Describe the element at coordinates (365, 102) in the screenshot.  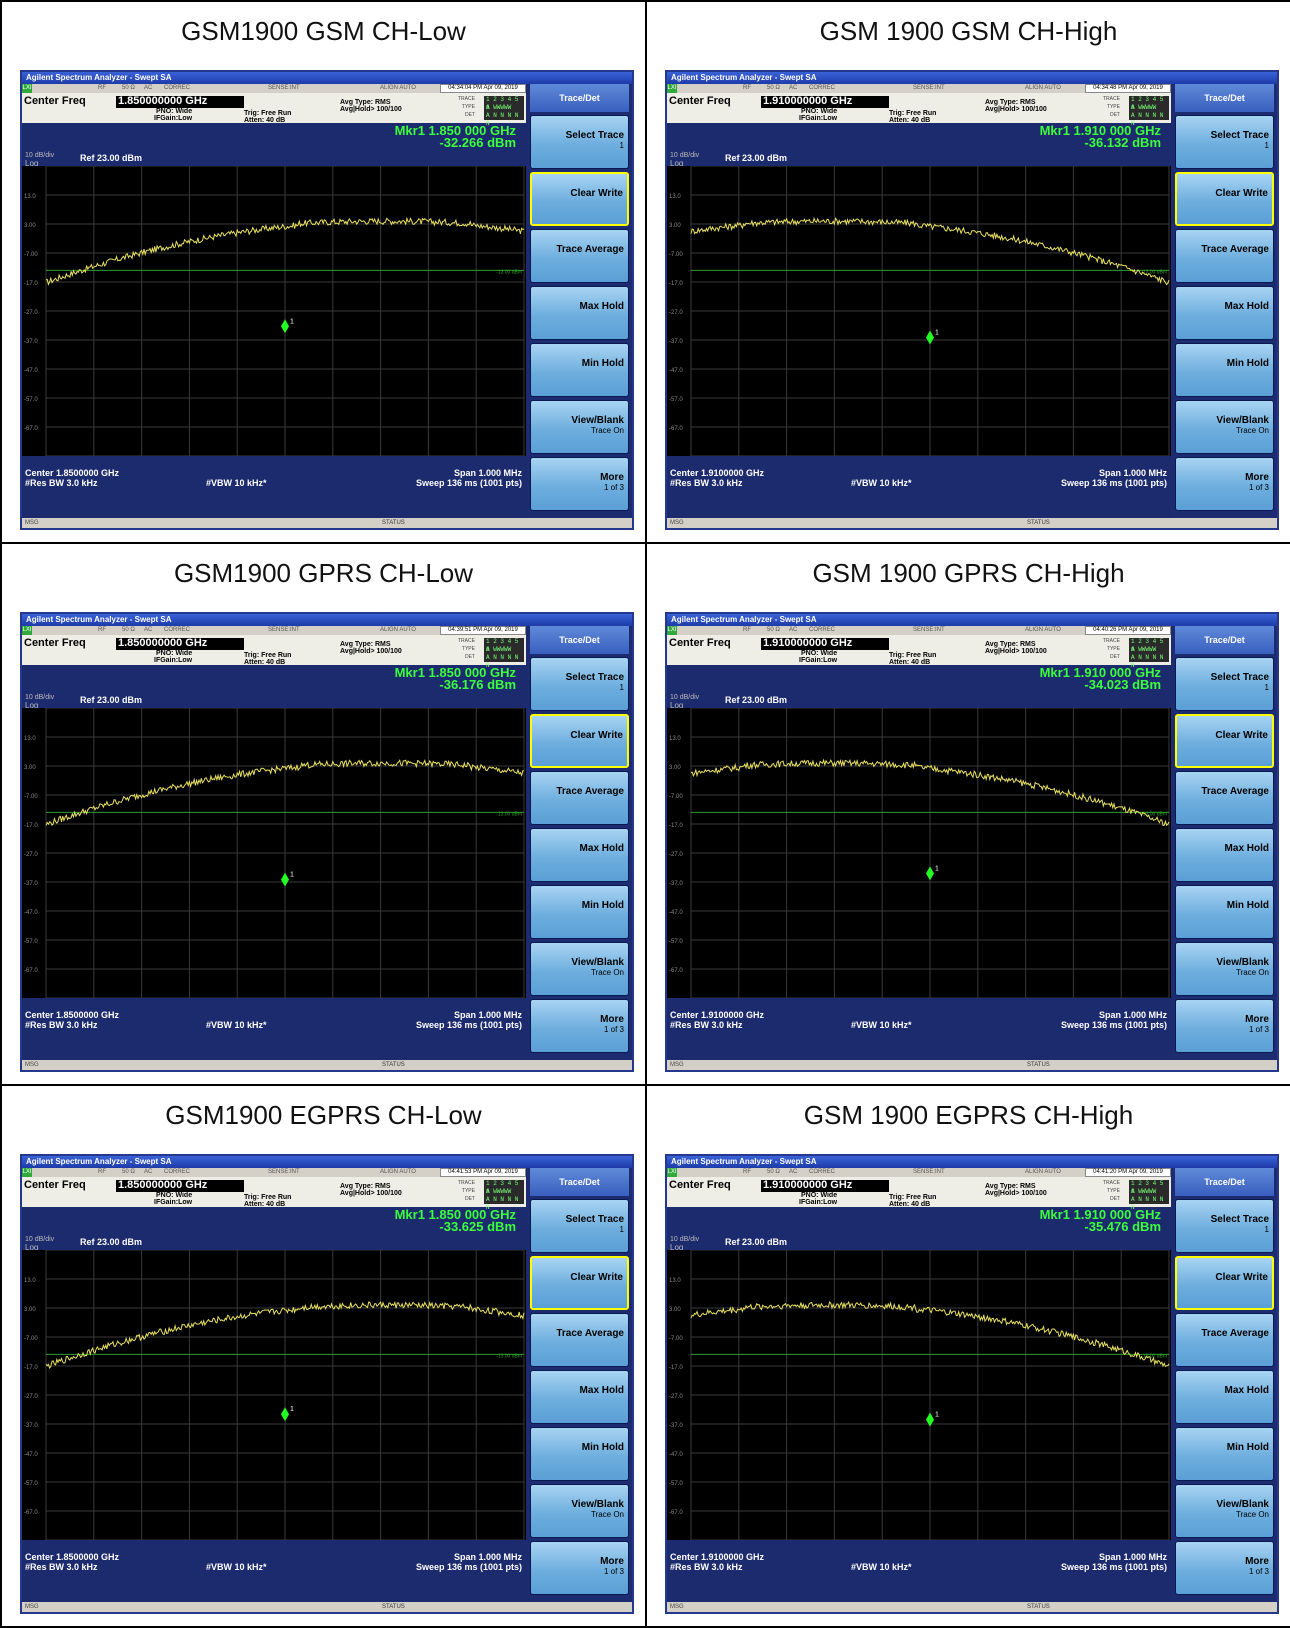
I see `avg-type-label: Avg Type: RMS` at that location.